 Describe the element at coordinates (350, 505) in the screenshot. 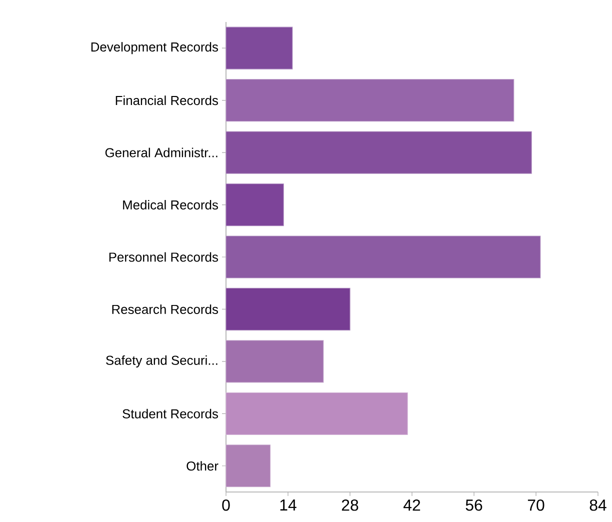

I see `x-tick-label: 28` at that location.